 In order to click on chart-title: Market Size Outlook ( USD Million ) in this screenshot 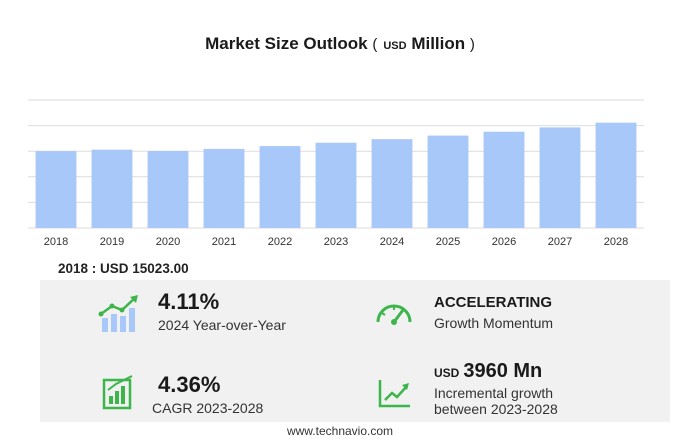, I will do `click(340, 44)`.